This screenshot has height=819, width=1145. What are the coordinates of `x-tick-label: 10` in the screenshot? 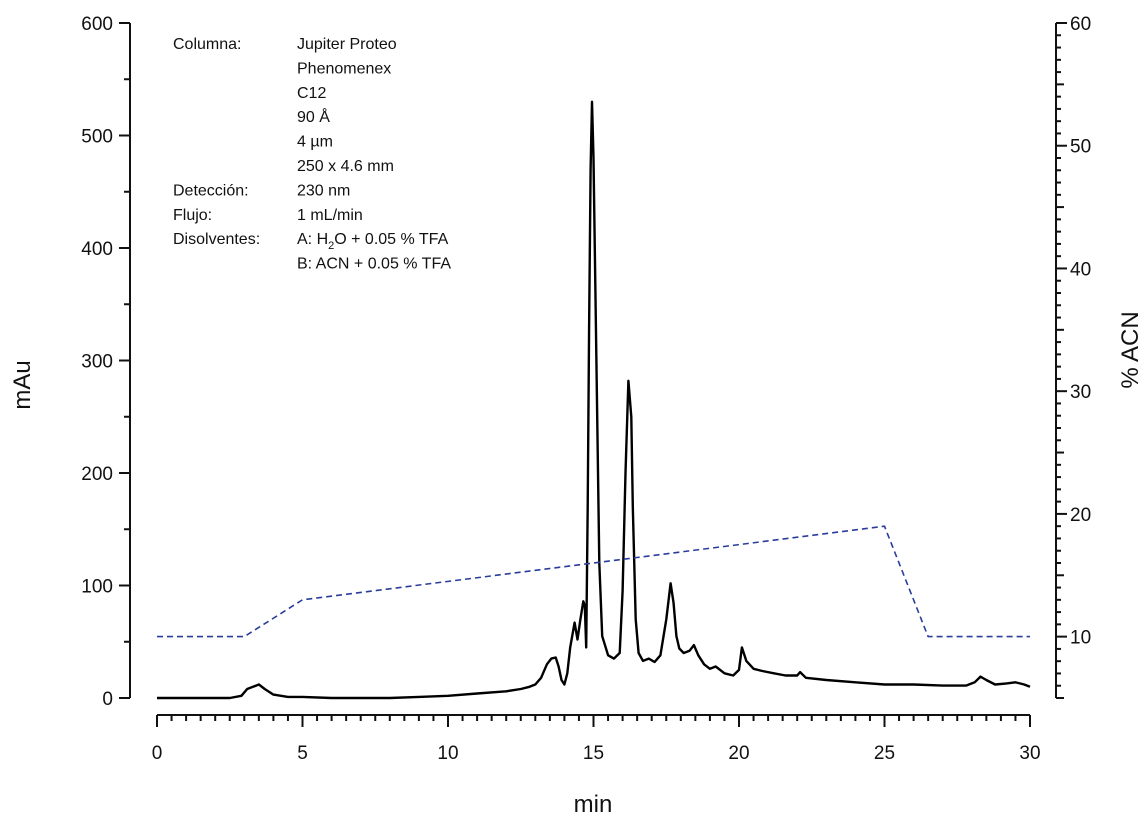 It's located at (447, 753).